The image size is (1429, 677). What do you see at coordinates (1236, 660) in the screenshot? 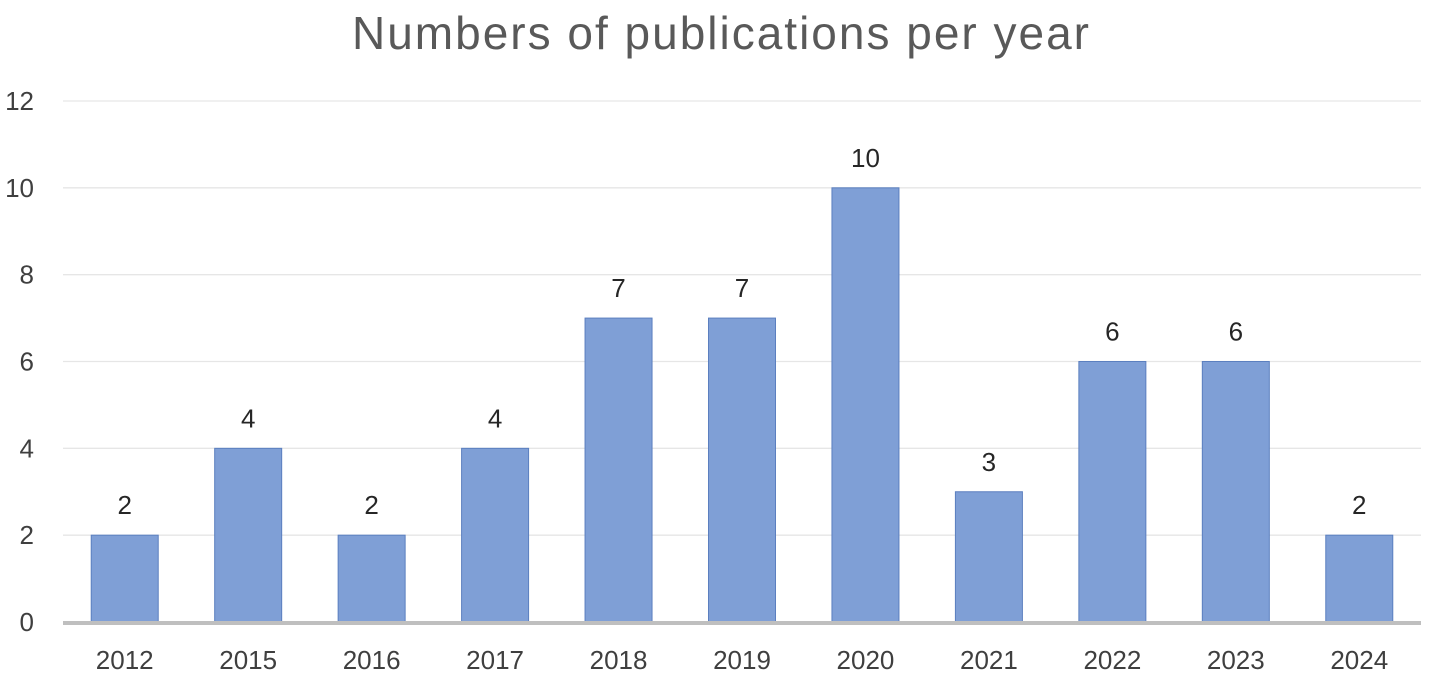
I see `x-tick-label: 2023` at bounding box center [1236, 660].